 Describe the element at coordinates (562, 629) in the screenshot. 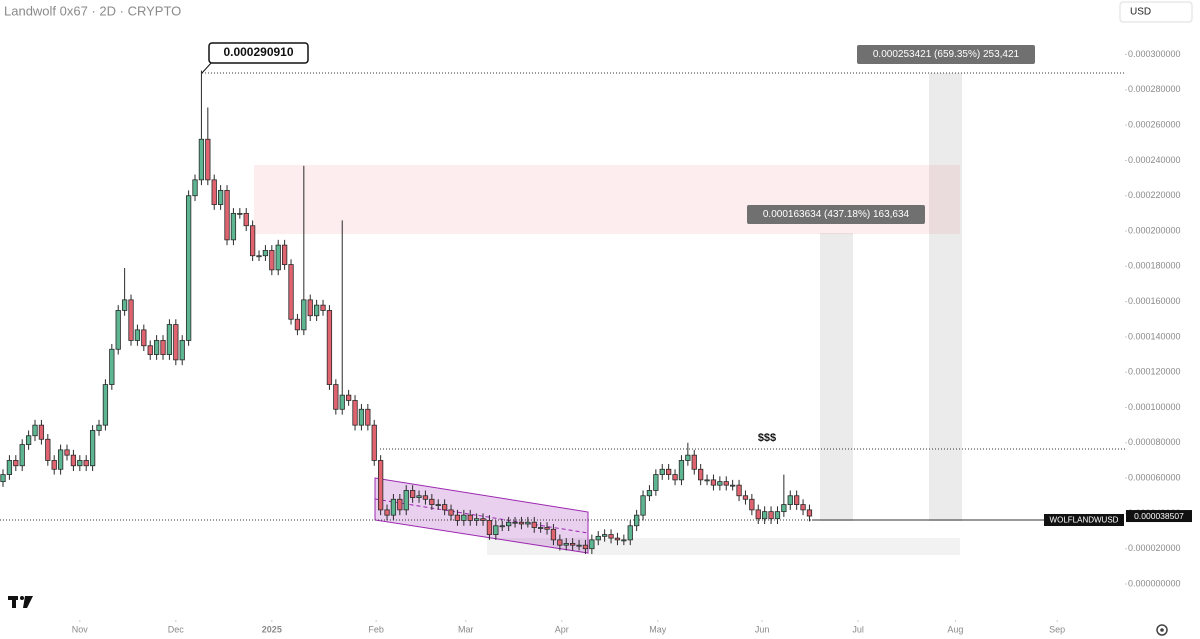

I see `x-tick-label: Apr` at that location.